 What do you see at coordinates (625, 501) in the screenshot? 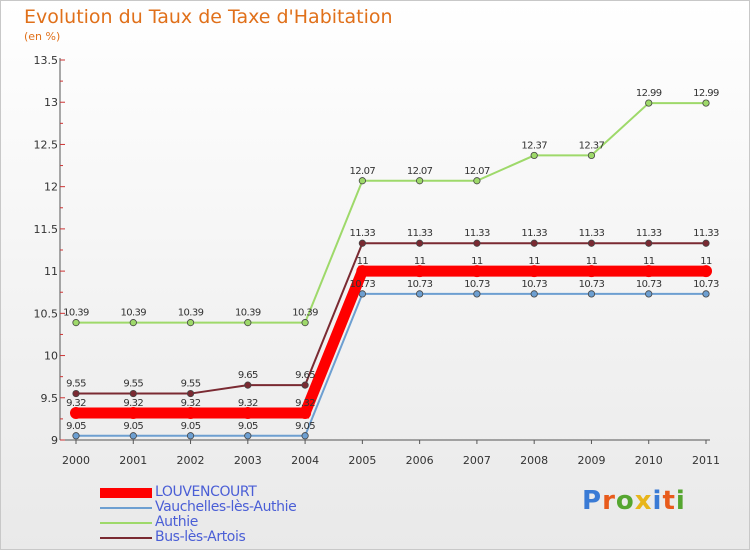
I see `logo-letter: o` at bounding box center [625, 501].